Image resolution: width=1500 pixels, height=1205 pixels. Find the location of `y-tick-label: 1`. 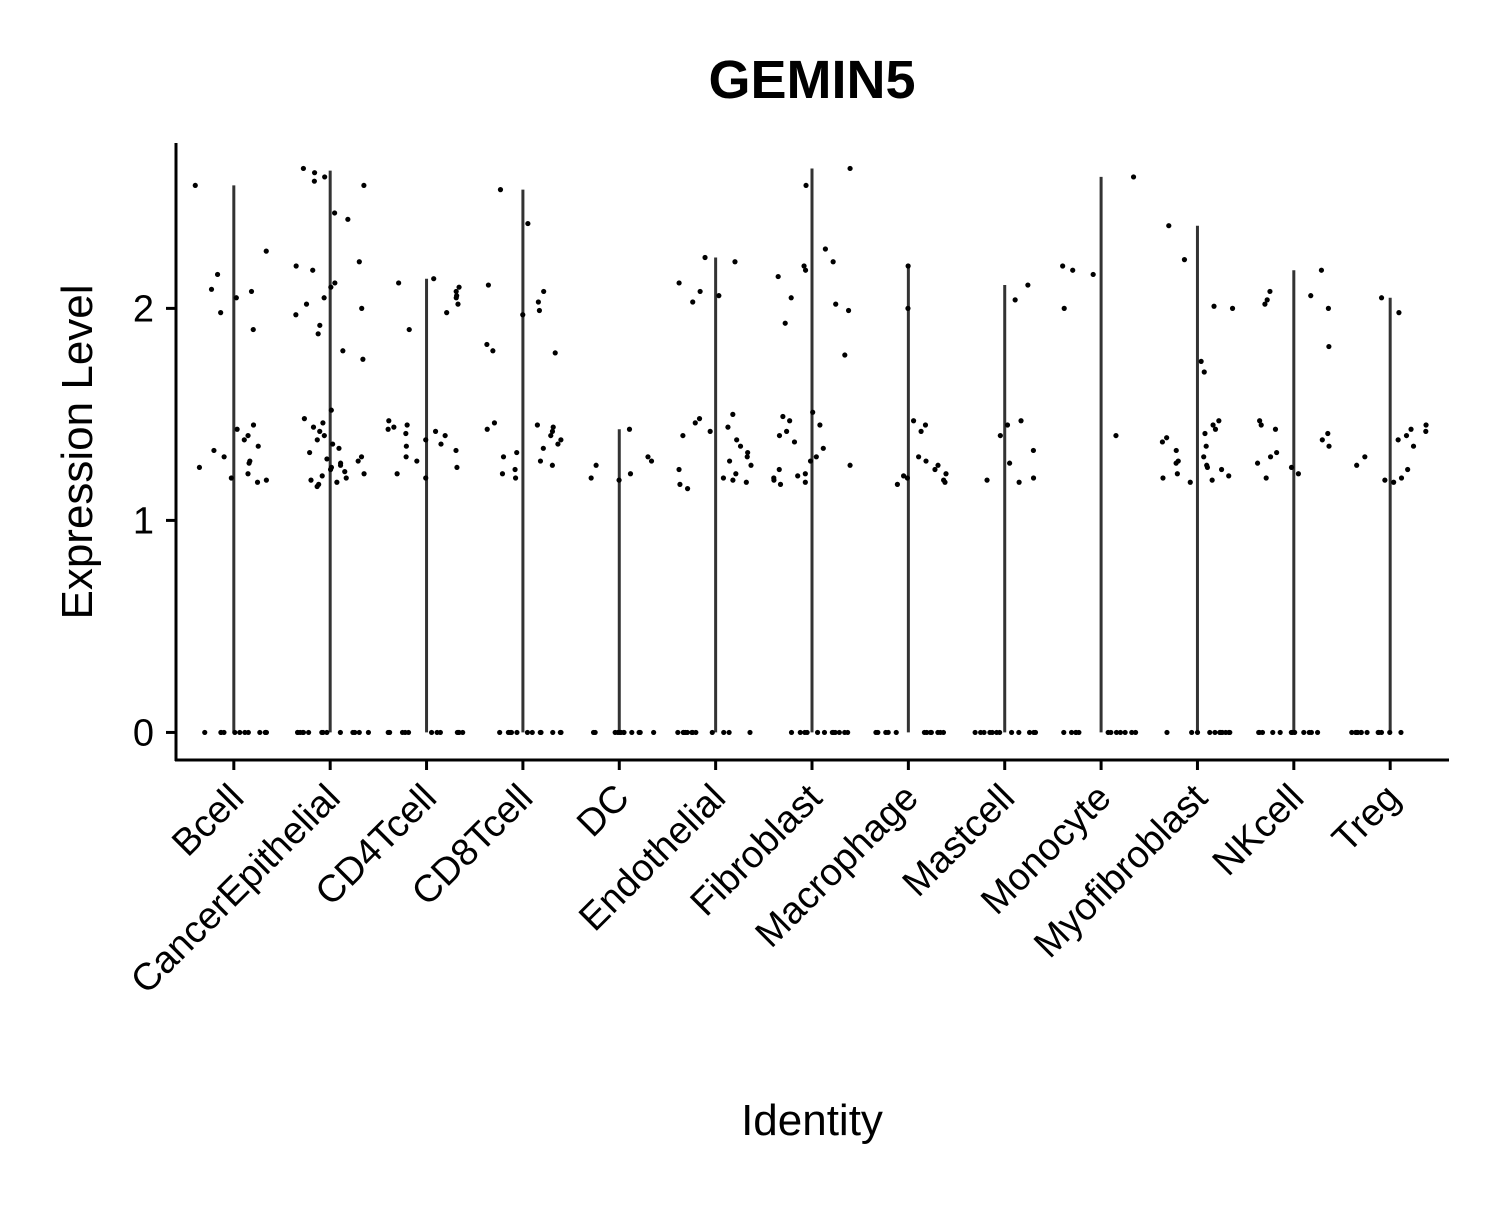

y-tick-label: 1 is located at coordinates (143, 521).